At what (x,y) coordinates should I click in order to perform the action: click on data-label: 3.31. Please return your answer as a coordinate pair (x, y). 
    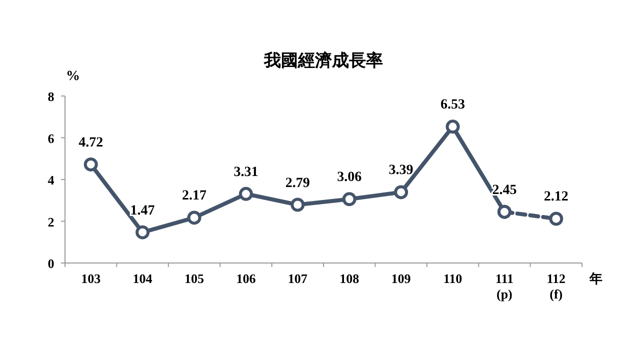
    Looking at the image, I should click on (246, 172).